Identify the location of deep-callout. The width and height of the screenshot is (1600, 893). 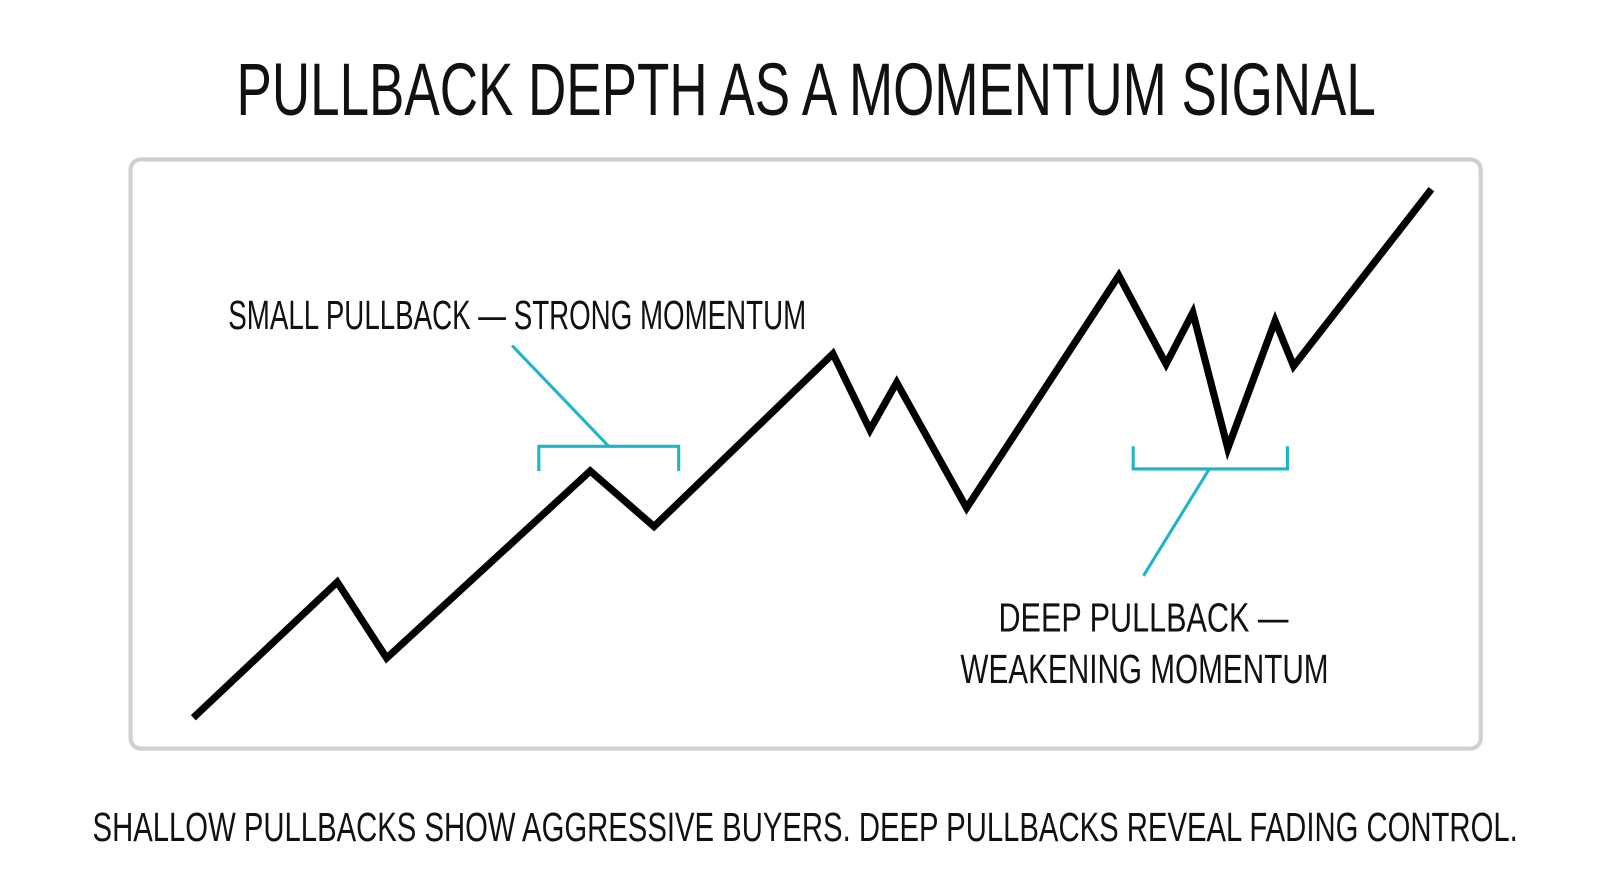
(1210, 511).